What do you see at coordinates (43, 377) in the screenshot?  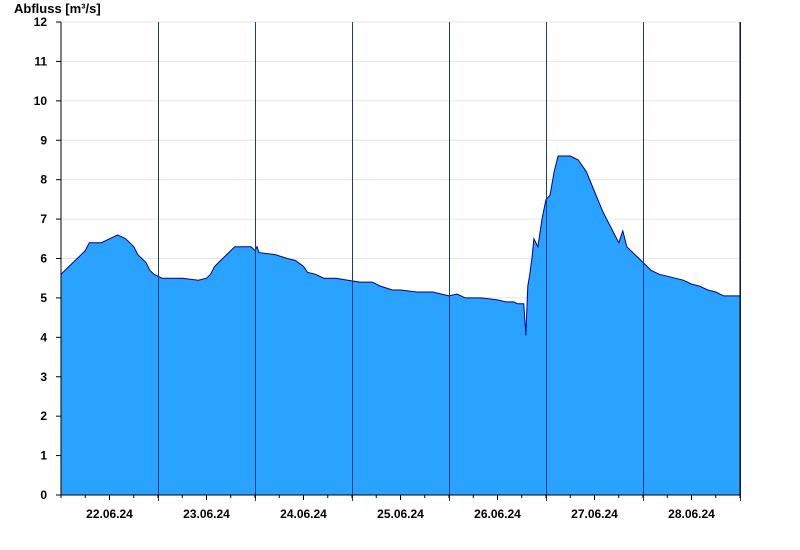 I see `y-tick-label-3: 3` at bounding box center [43, 377].